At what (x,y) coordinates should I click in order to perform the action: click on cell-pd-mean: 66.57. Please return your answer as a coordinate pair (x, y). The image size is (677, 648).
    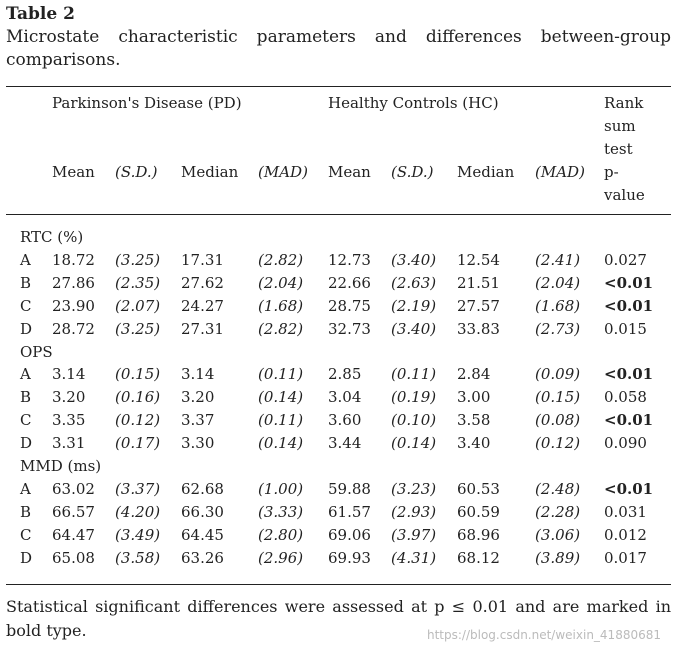
    Looking at the image, I should click on (73, 511).